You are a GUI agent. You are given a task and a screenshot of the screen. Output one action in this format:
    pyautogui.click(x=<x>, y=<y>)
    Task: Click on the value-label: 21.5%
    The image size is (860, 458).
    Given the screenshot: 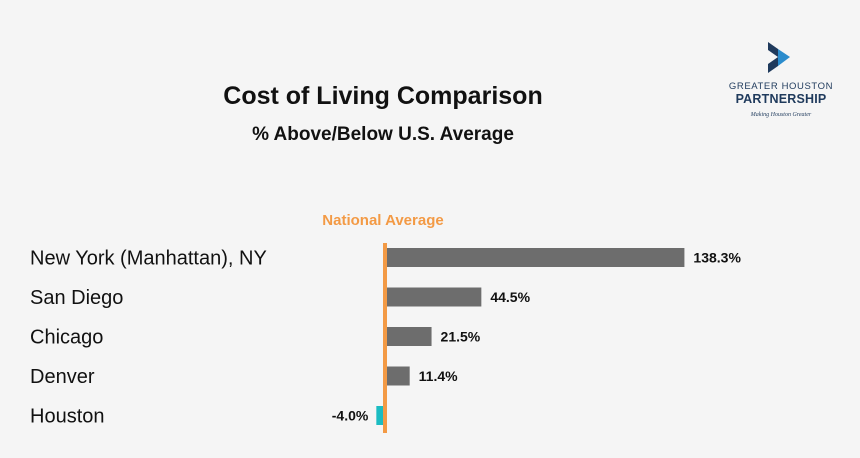 What is the action you would take?
    pyautogui.click(x=461, y=337)
    